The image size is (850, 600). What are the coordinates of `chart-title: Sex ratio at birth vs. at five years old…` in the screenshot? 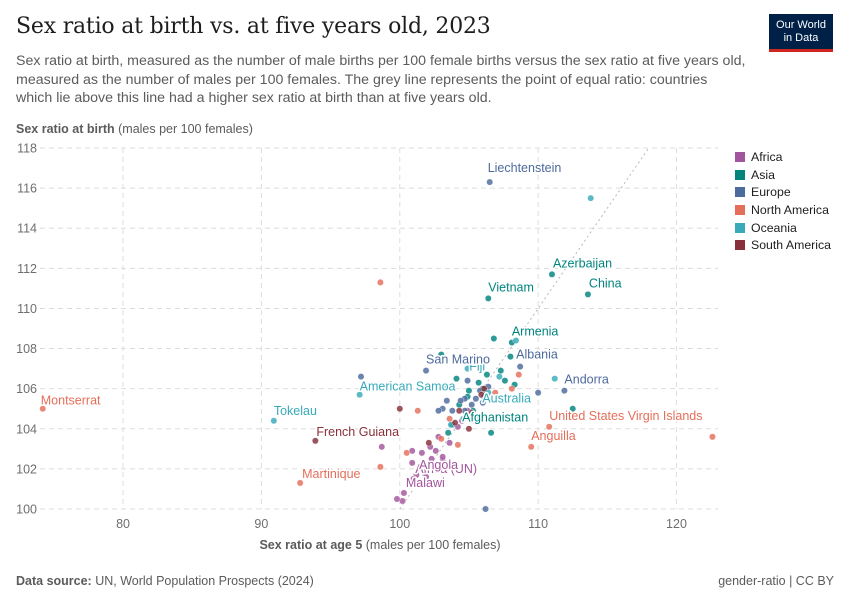 It's located at (253, 26).